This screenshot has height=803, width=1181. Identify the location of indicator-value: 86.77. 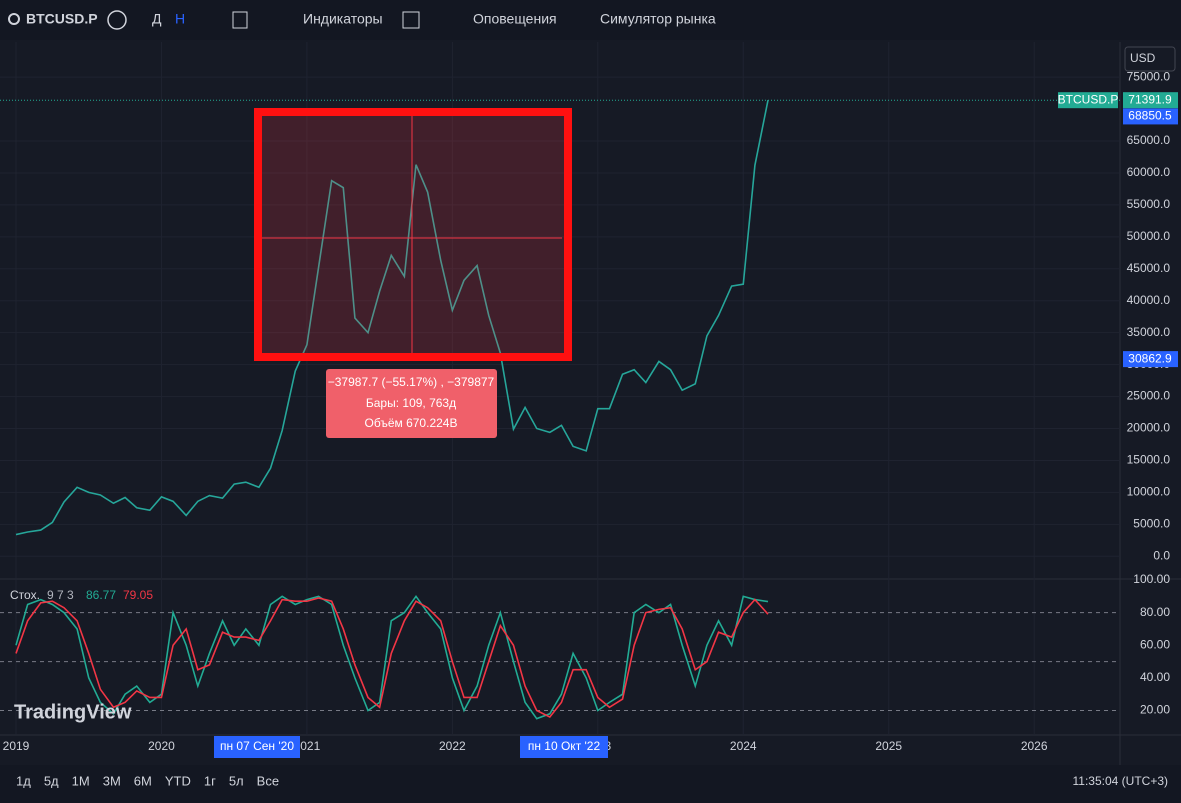
(101, 595).